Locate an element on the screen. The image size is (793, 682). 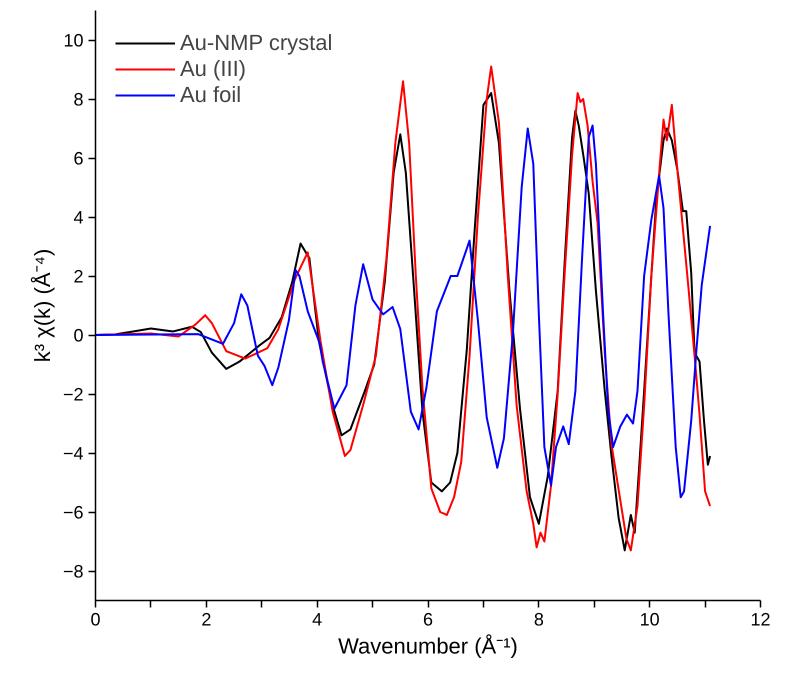
y-tick-label: −2 is located at coordinates (73, 394).